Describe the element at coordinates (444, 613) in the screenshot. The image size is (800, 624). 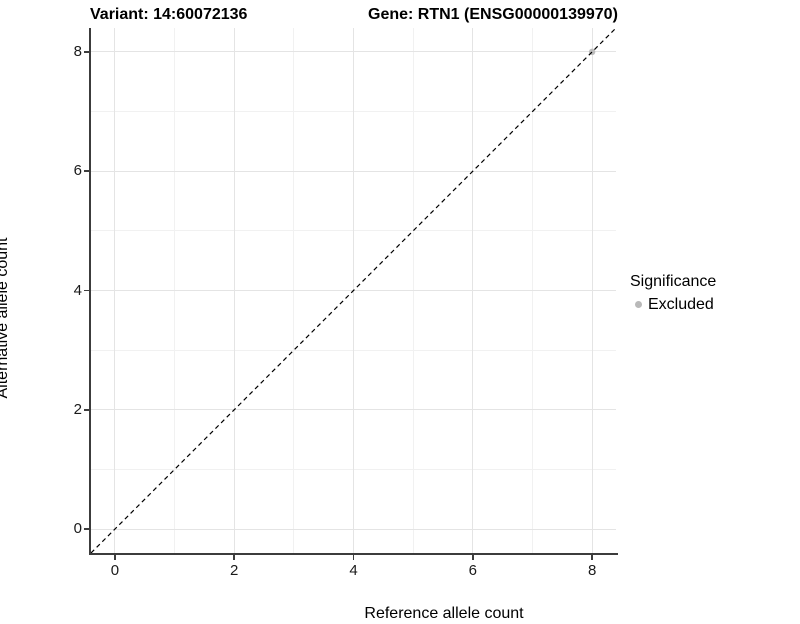
I see `x-axis-title: Reference allele count` at that location.